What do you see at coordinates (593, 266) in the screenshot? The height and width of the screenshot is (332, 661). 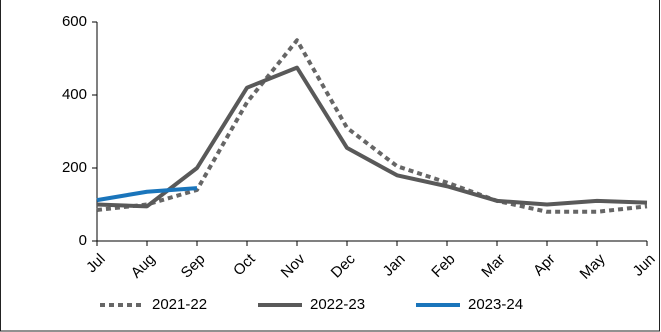 I see `x-tick-label: May` at bounding box center [593, 266].